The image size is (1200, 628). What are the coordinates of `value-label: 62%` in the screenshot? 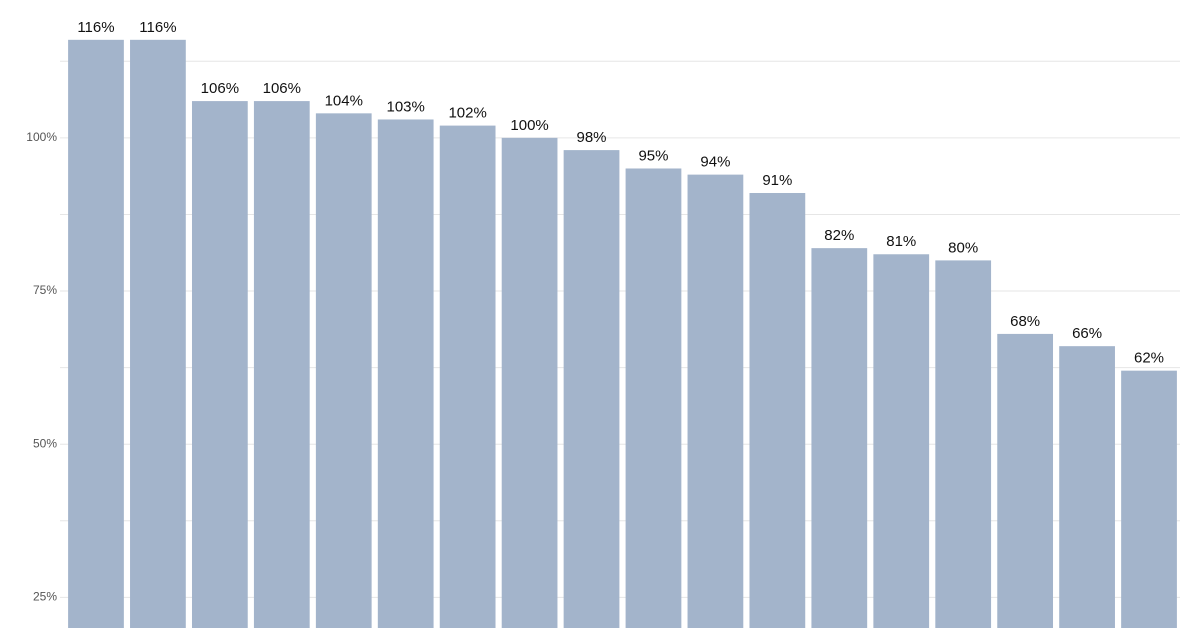 It's located at (1149, 358).